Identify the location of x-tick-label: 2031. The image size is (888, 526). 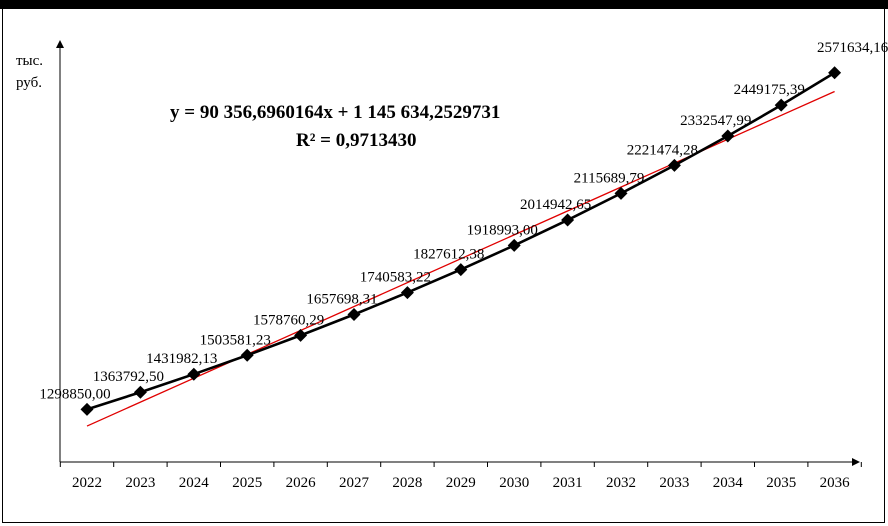
(568, 483).